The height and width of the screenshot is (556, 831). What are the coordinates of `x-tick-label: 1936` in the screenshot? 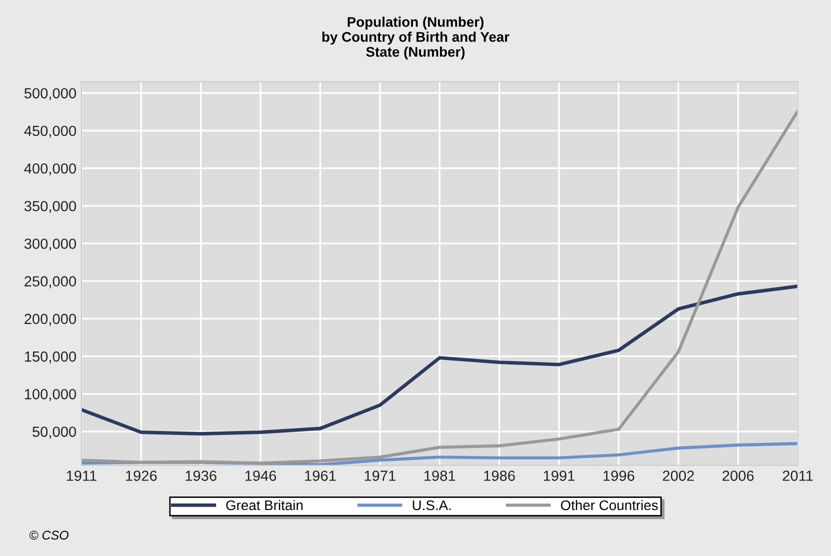 It's located at (201, 475).